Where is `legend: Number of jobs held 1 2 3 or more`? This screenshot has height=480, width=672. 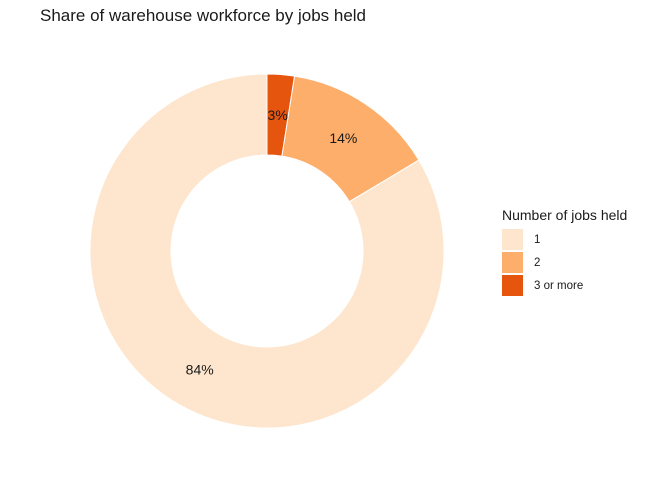
legend: Number of jobs held 1 2 3 or more is located at coordinates (564, 252).